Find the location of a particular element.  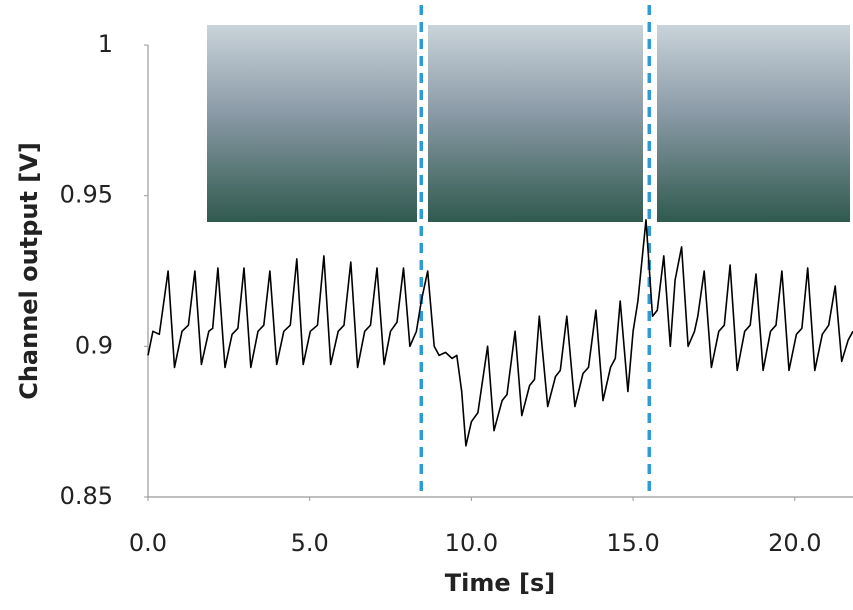

y-axis-title: Channel output [V] is located at coordinates (29, 271).